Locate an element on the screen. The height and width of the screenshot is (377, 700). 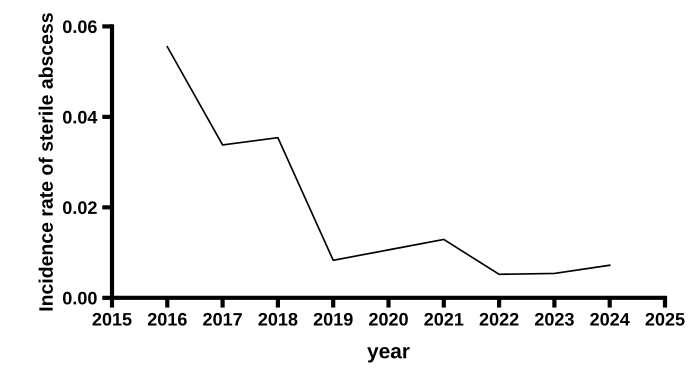
x-tick-label: 2022 is located at coordinates (499, 319).